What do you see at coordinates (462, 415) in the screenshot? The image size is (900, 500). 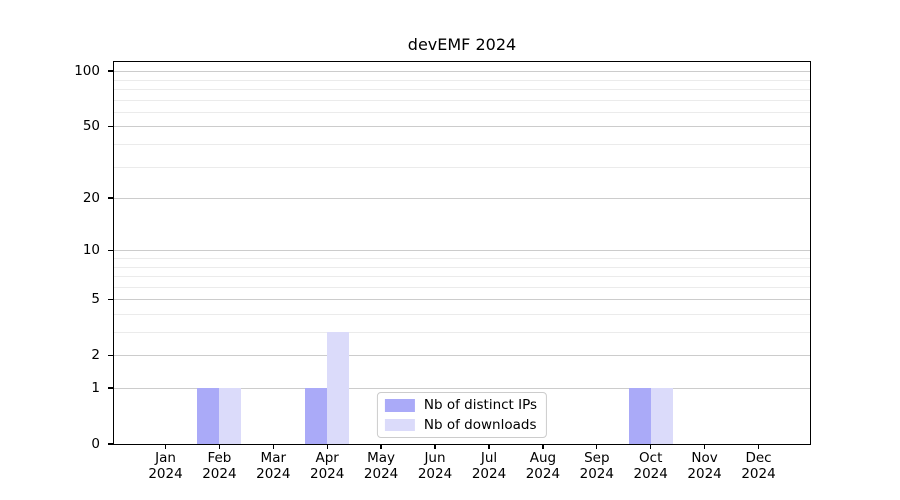 I see `legend: Nb of distinct IPs Nb of downloads` at bounding box center [462, 415].